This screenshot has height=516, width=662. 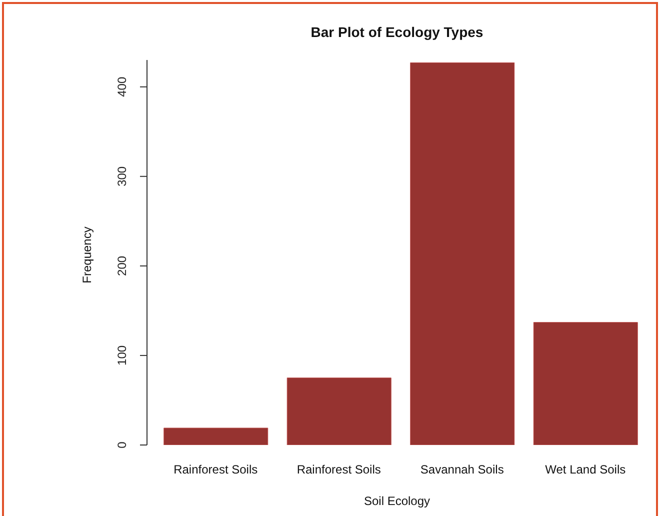 I want to click on x-tick-label: Savannah Soils, so click(x=462, y=469).